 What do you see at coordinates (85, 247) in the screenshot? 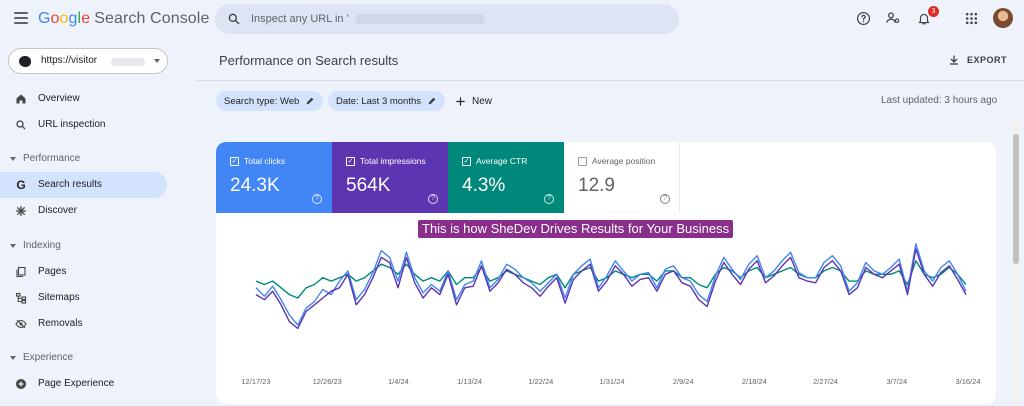
I see `sidebar-section-indexing: Indexing` at bounding box center [85, 247].